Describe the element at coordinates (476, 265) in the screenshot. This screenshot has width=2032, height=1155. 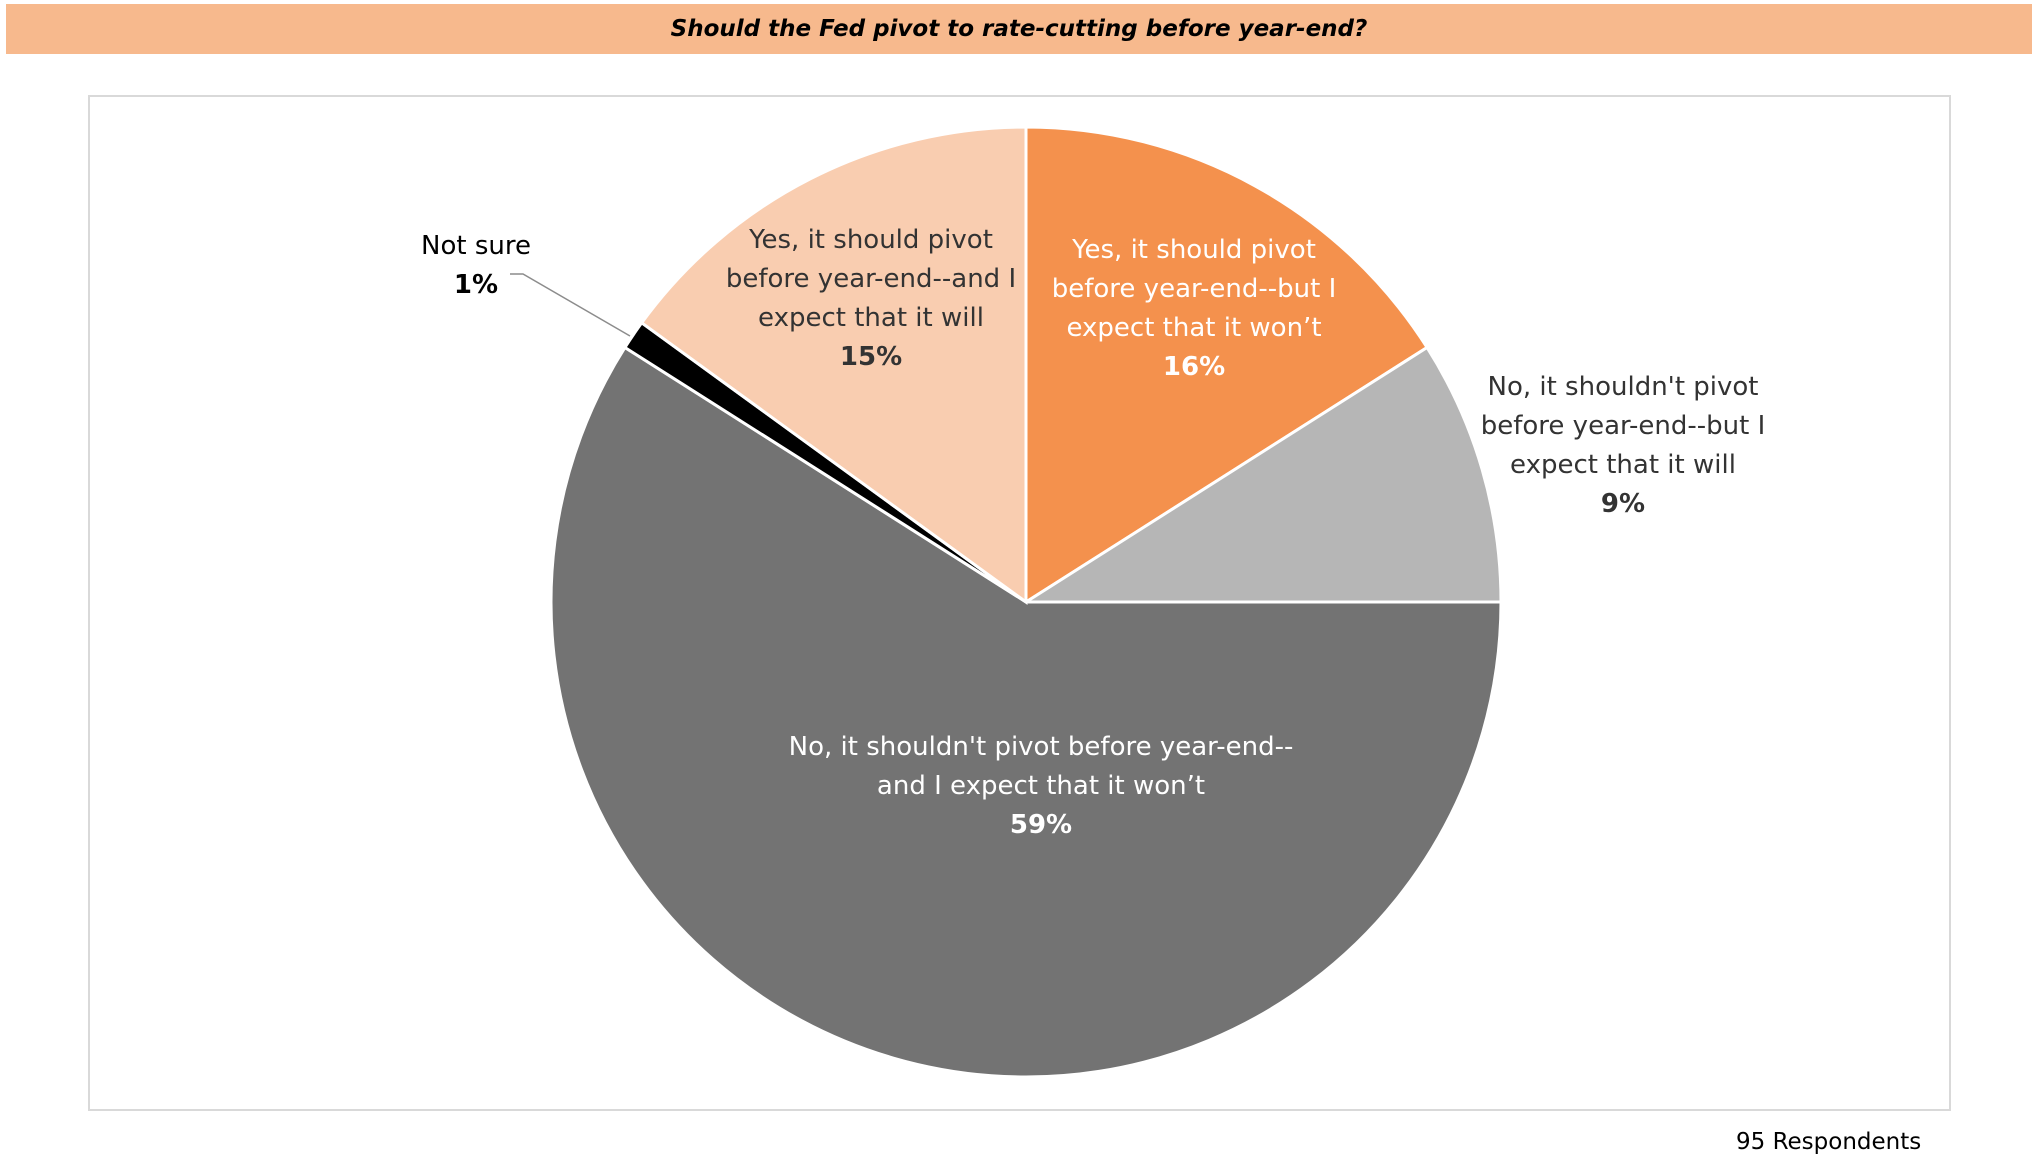
I see `slice-label-not-sure: Not sure 1%` at that location.